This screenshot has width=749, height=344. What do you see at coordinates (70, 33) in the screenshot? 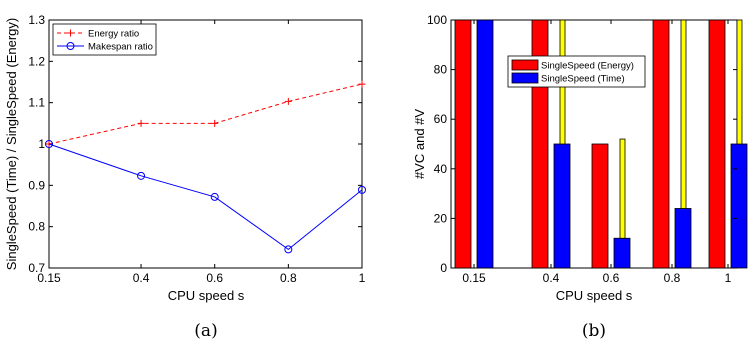
I see `legend-marker-energy-ratio` at bounding box center [70, 33].